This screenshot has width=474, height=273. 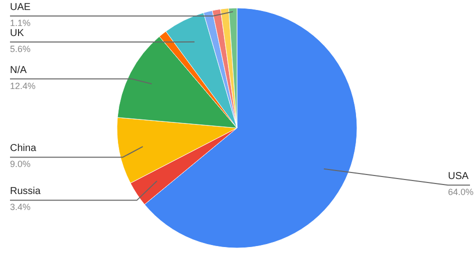 I want to click on data-label: 5.6%, so click(x=20, y=49).